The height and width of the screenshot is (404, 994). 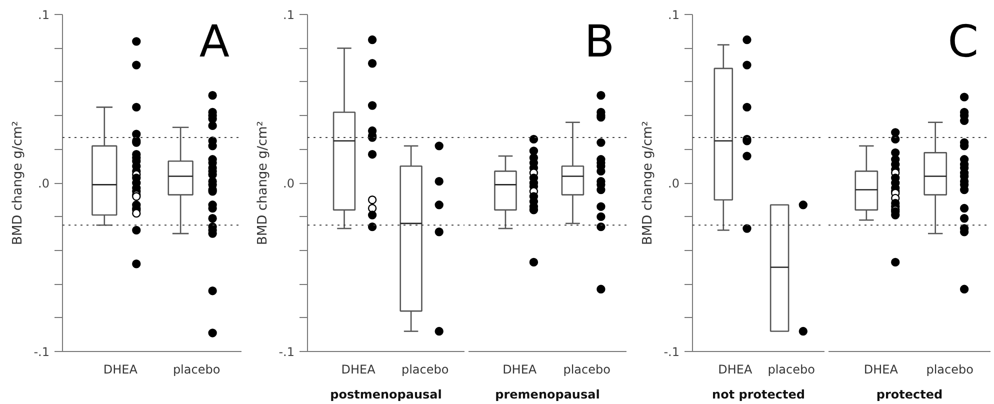 What do you see at coordinates (909, 395) in the screenshot?
I see `x-axis-title: protected` at bounding box center [909, 395].